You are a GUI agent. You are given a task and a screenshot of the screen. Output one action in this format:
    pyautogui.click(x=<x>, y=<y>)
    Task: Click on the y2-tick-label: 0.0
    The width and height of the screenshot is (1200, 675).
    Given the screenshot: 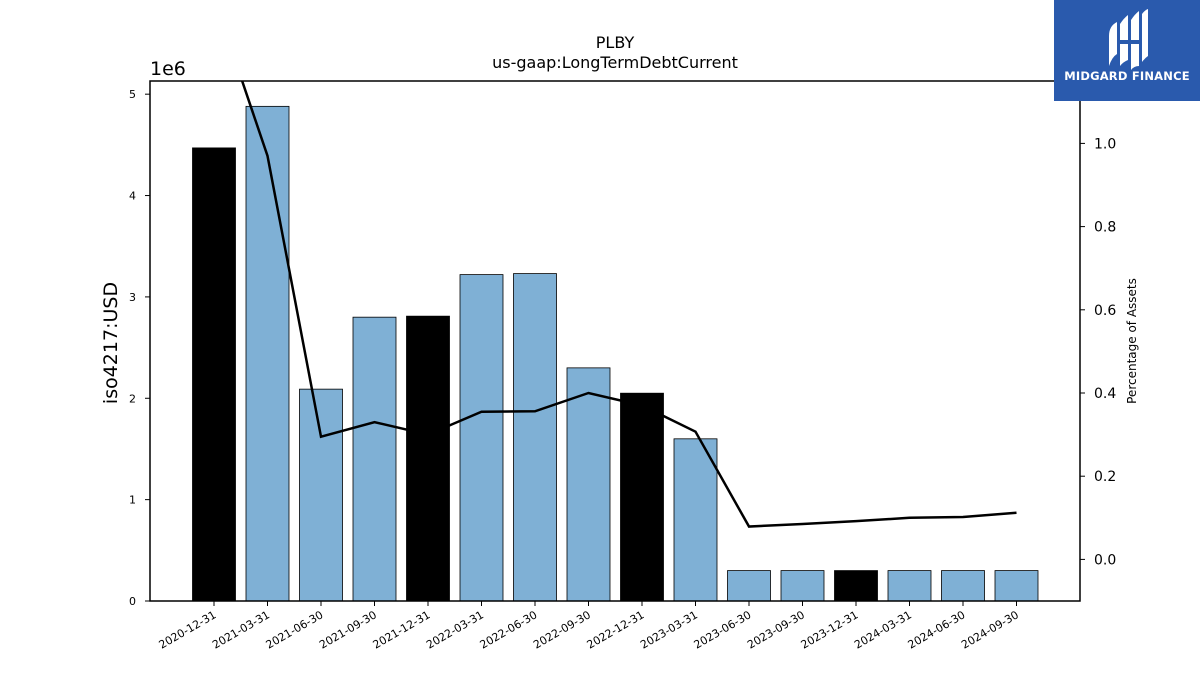 What is the action you would take?
    pyautogui.click(x=1105, y=560)
    